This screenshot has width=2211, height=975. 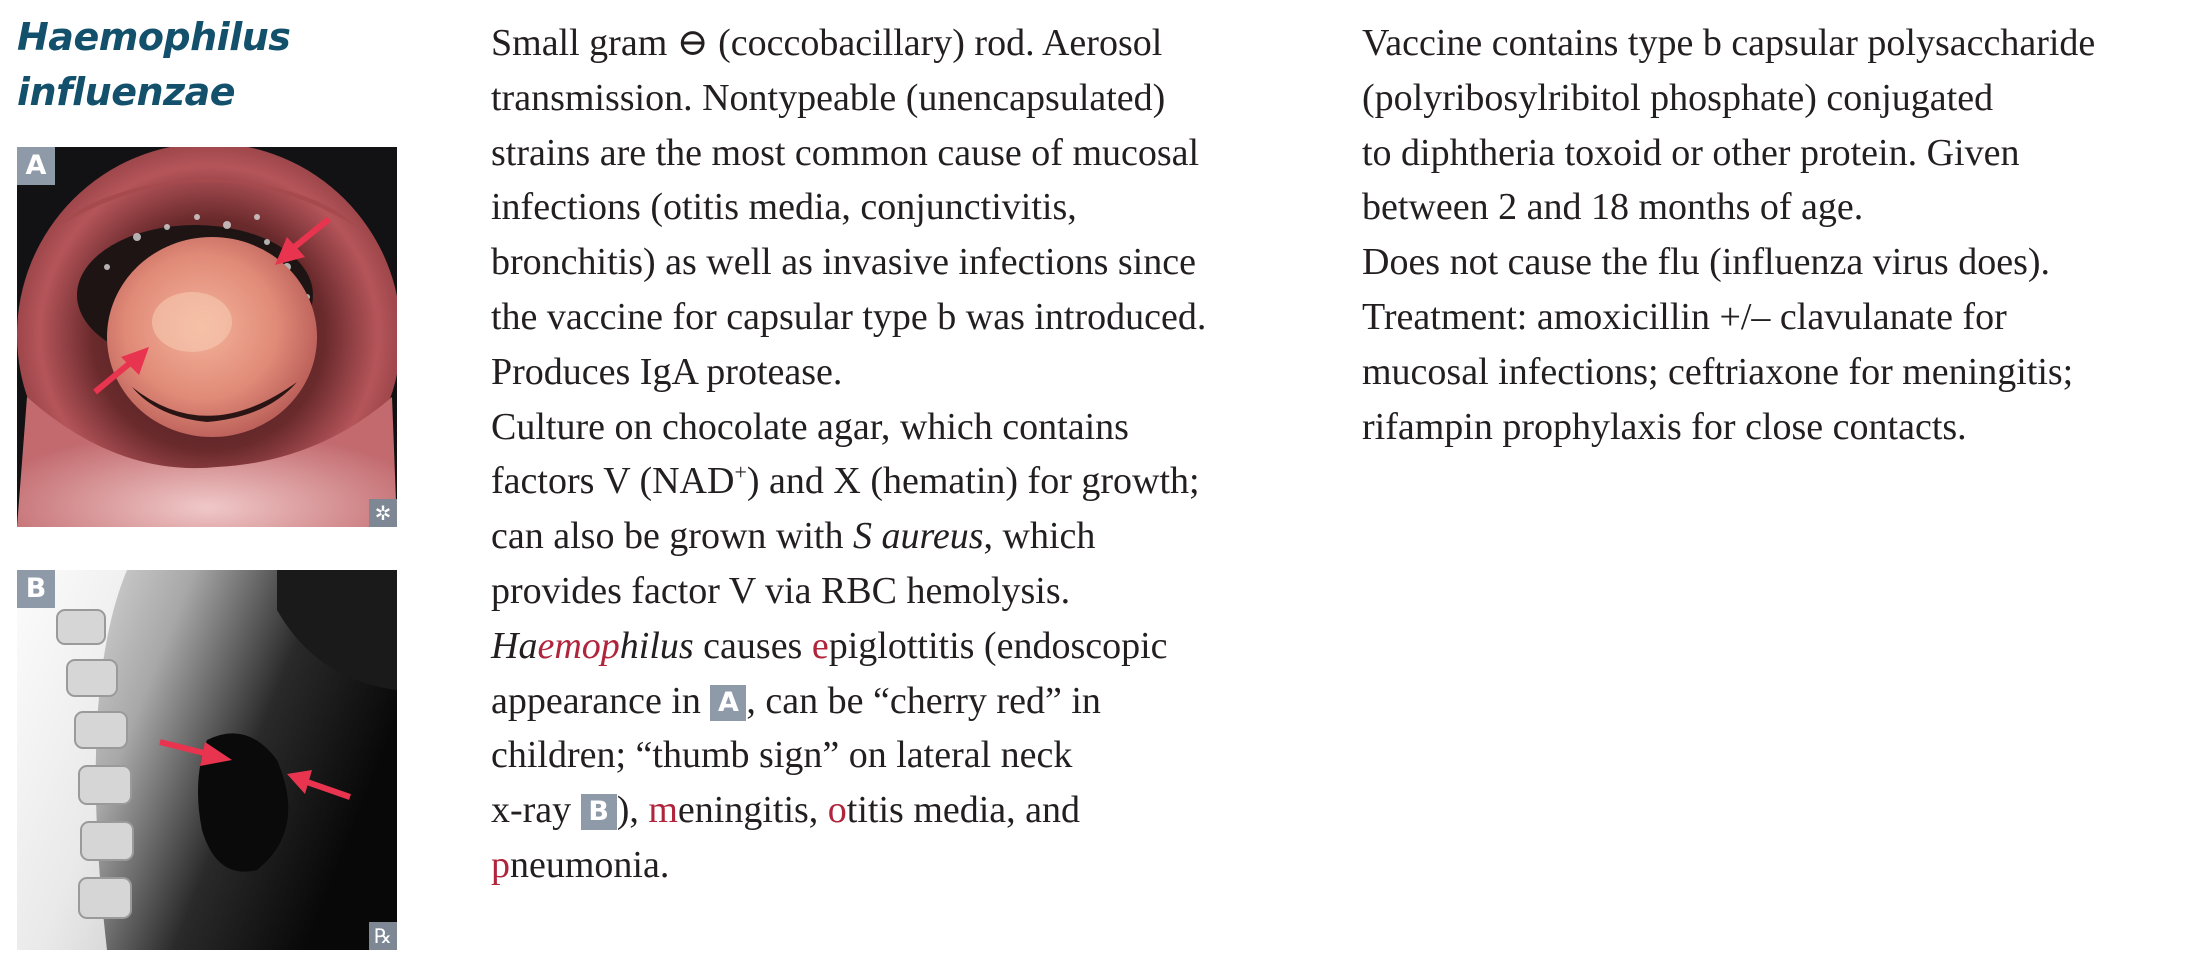 What do you see at coordinates (728, 702) in the screenshot?
I see `figure-a-reference: A` at bounding box center [728, 702].